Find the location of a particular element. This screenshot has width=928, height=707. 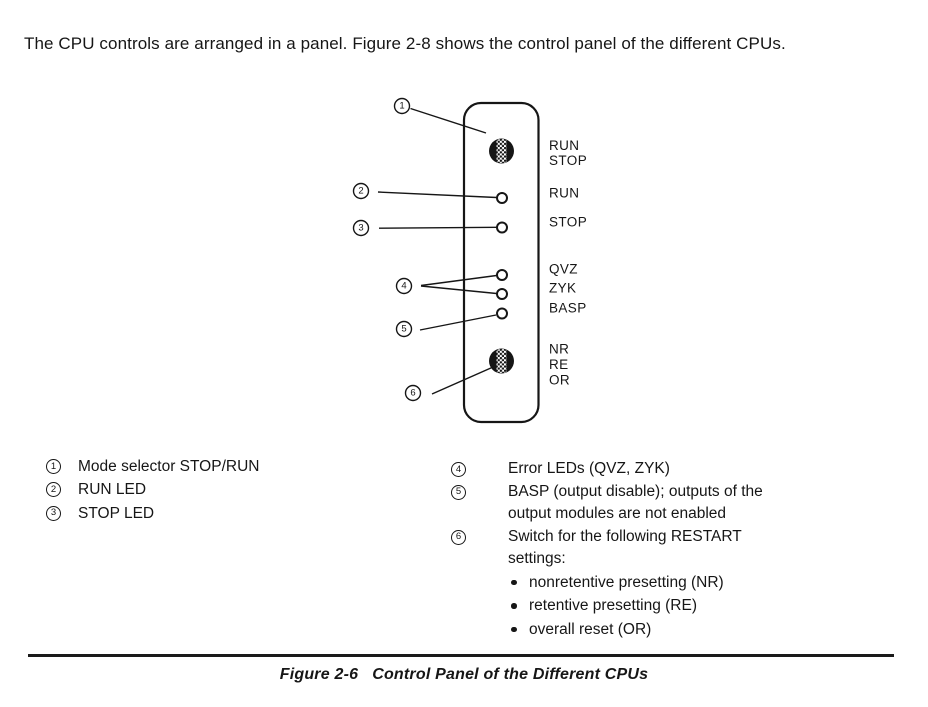

restart-label-or: OR is located at coordinates (559, 380).